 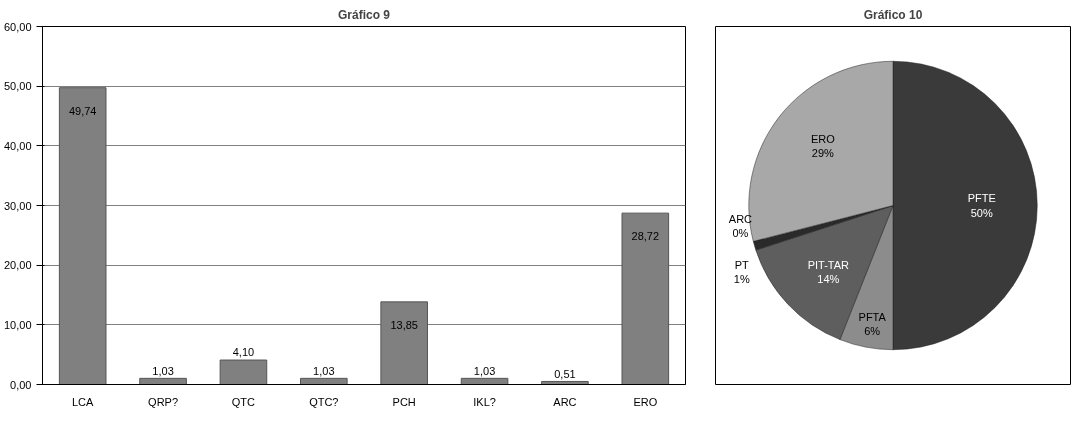 I want to click on data-label: 29%, so click(x=823, y=153).